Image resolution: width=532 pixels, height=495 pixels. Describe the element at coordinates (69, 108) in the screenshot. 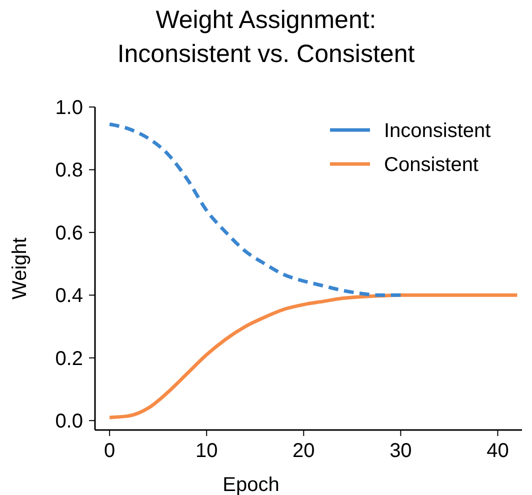

I see `y-tick-label: 1.0` at that location.